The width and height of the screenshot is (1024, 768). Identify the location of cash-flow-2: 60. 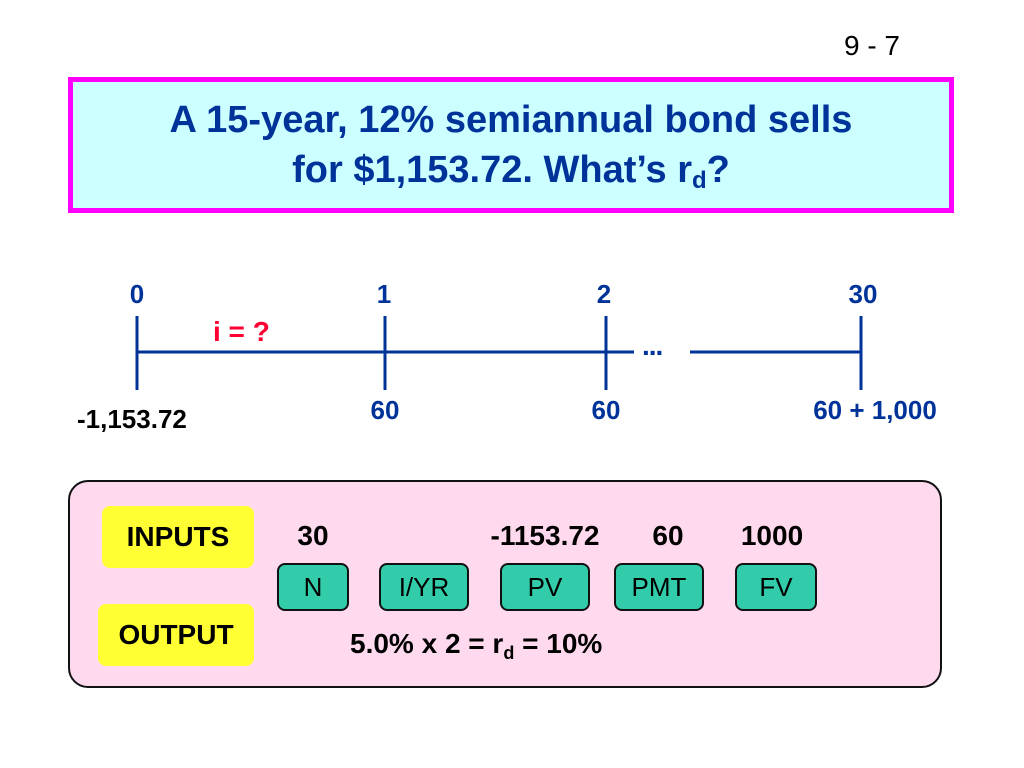
(606, 410).